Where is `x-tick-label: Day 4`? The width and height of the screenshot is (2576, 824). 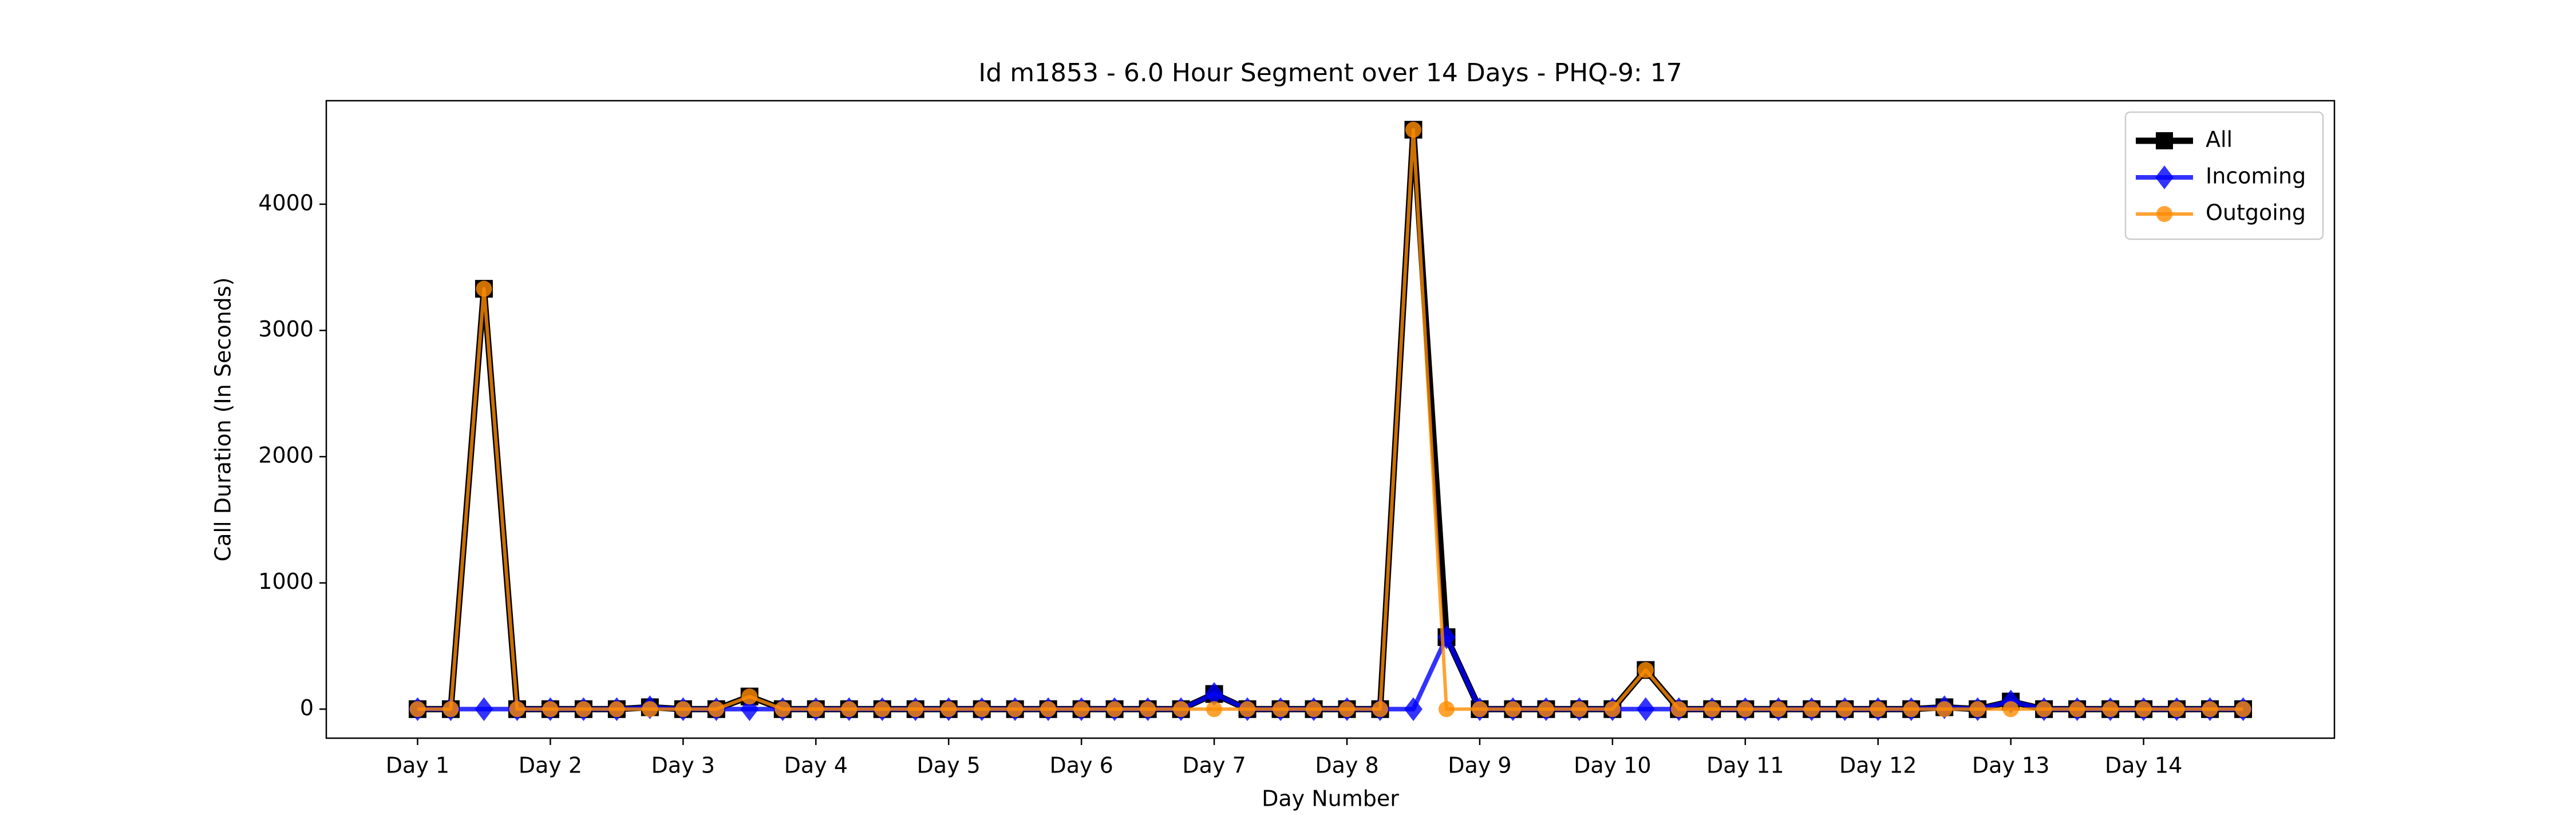
x-tick-label: Day 4 is located at coordinates (816, 765).